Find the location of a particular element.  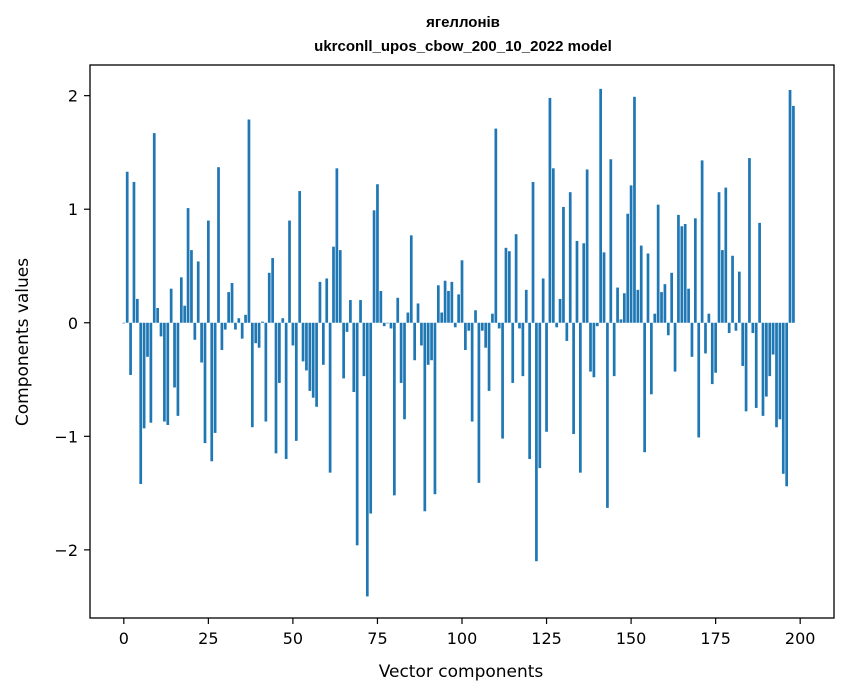

x-tick-label: 25 is located at coordinates (208, 638).